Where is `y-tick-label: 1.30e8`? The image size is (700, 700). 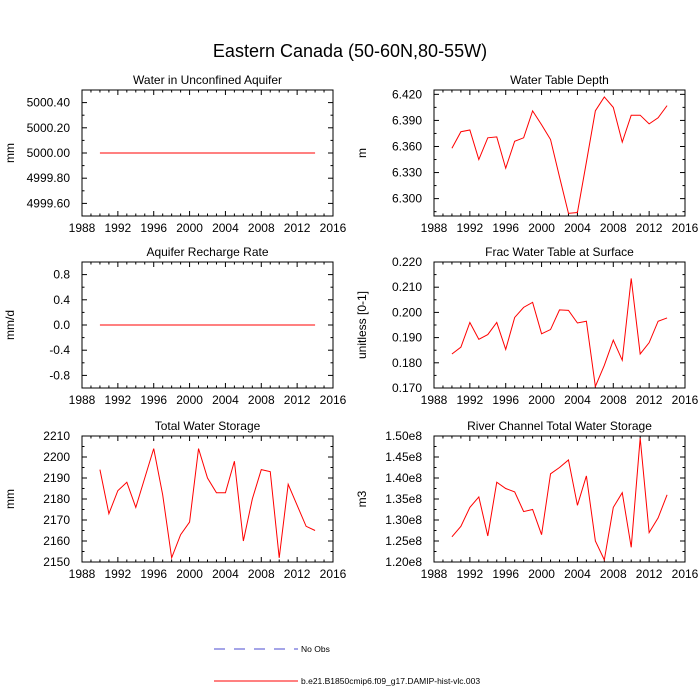
y-tick-label: 1.30e8 is located at coordinates (403, 520).